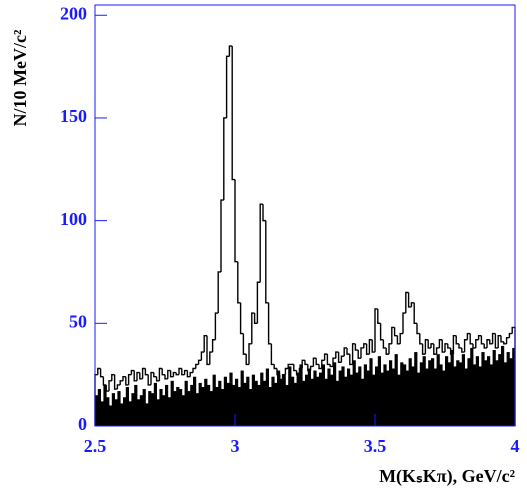  I want to click on y-tick-label: 100, so click(73, 219).